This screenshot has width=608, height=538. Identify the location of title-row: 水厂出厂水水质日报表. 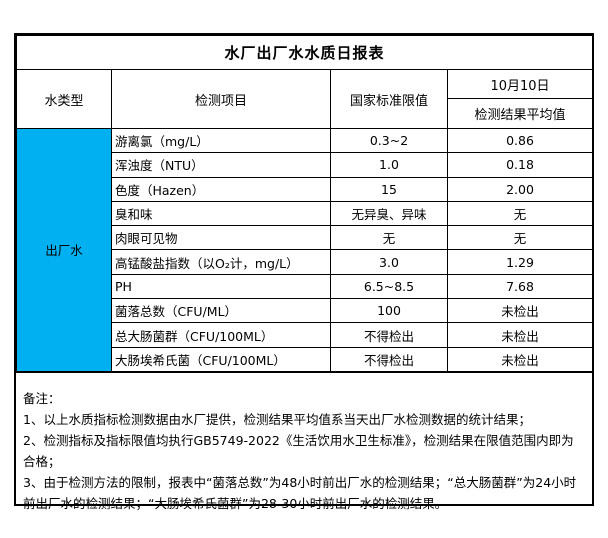
(304, 52).